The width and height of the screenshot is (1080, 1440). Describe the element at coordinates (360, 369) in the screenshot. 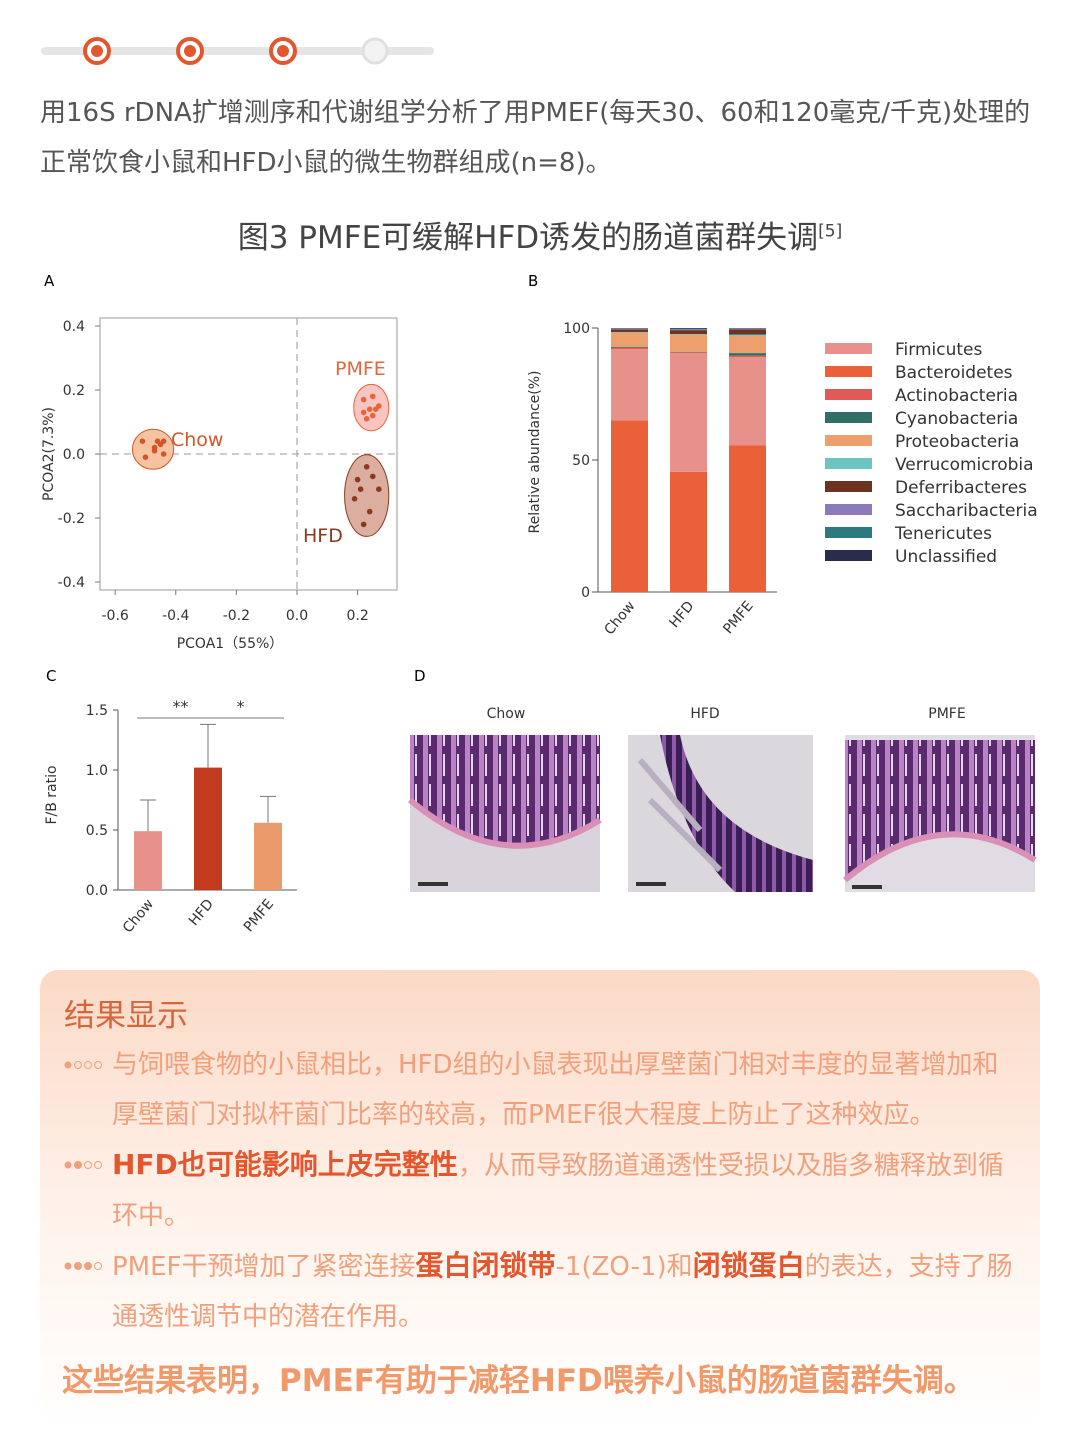

I see `group-label: PMFE` at that location.